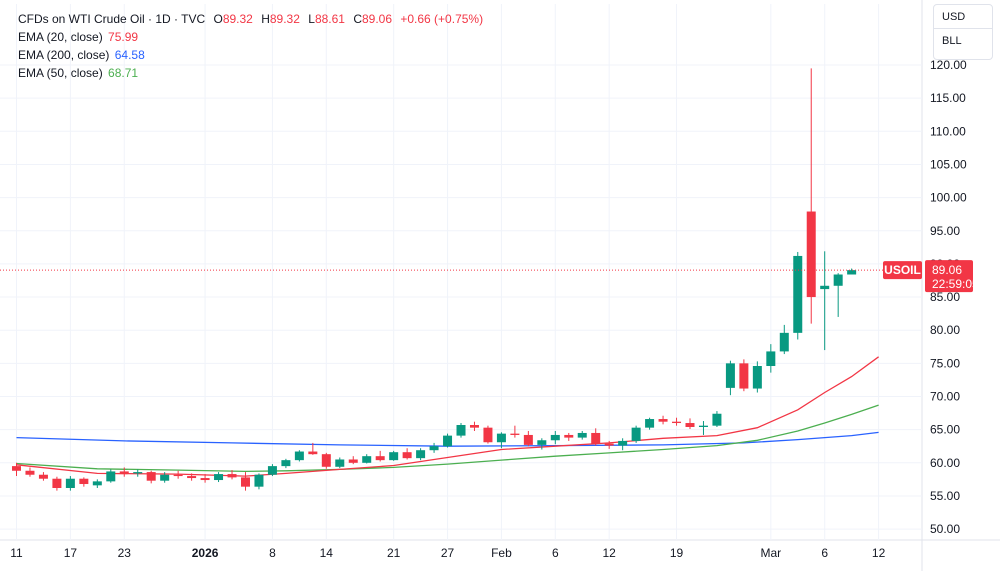  I want to click on x-tick-label: 8, so click(272, 553).